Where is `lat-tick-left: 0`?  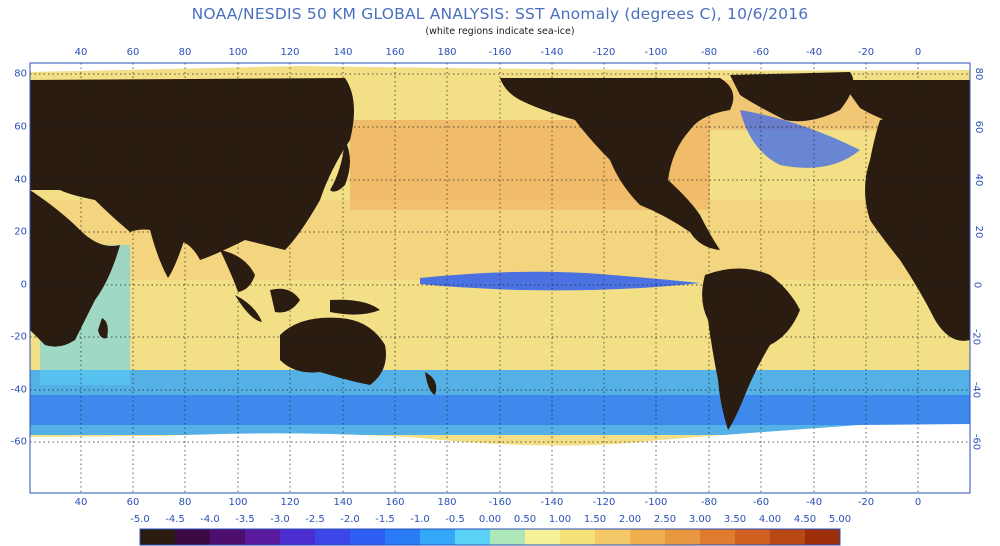
lat-tick-left: 0 is located at coordinates (23, 285).